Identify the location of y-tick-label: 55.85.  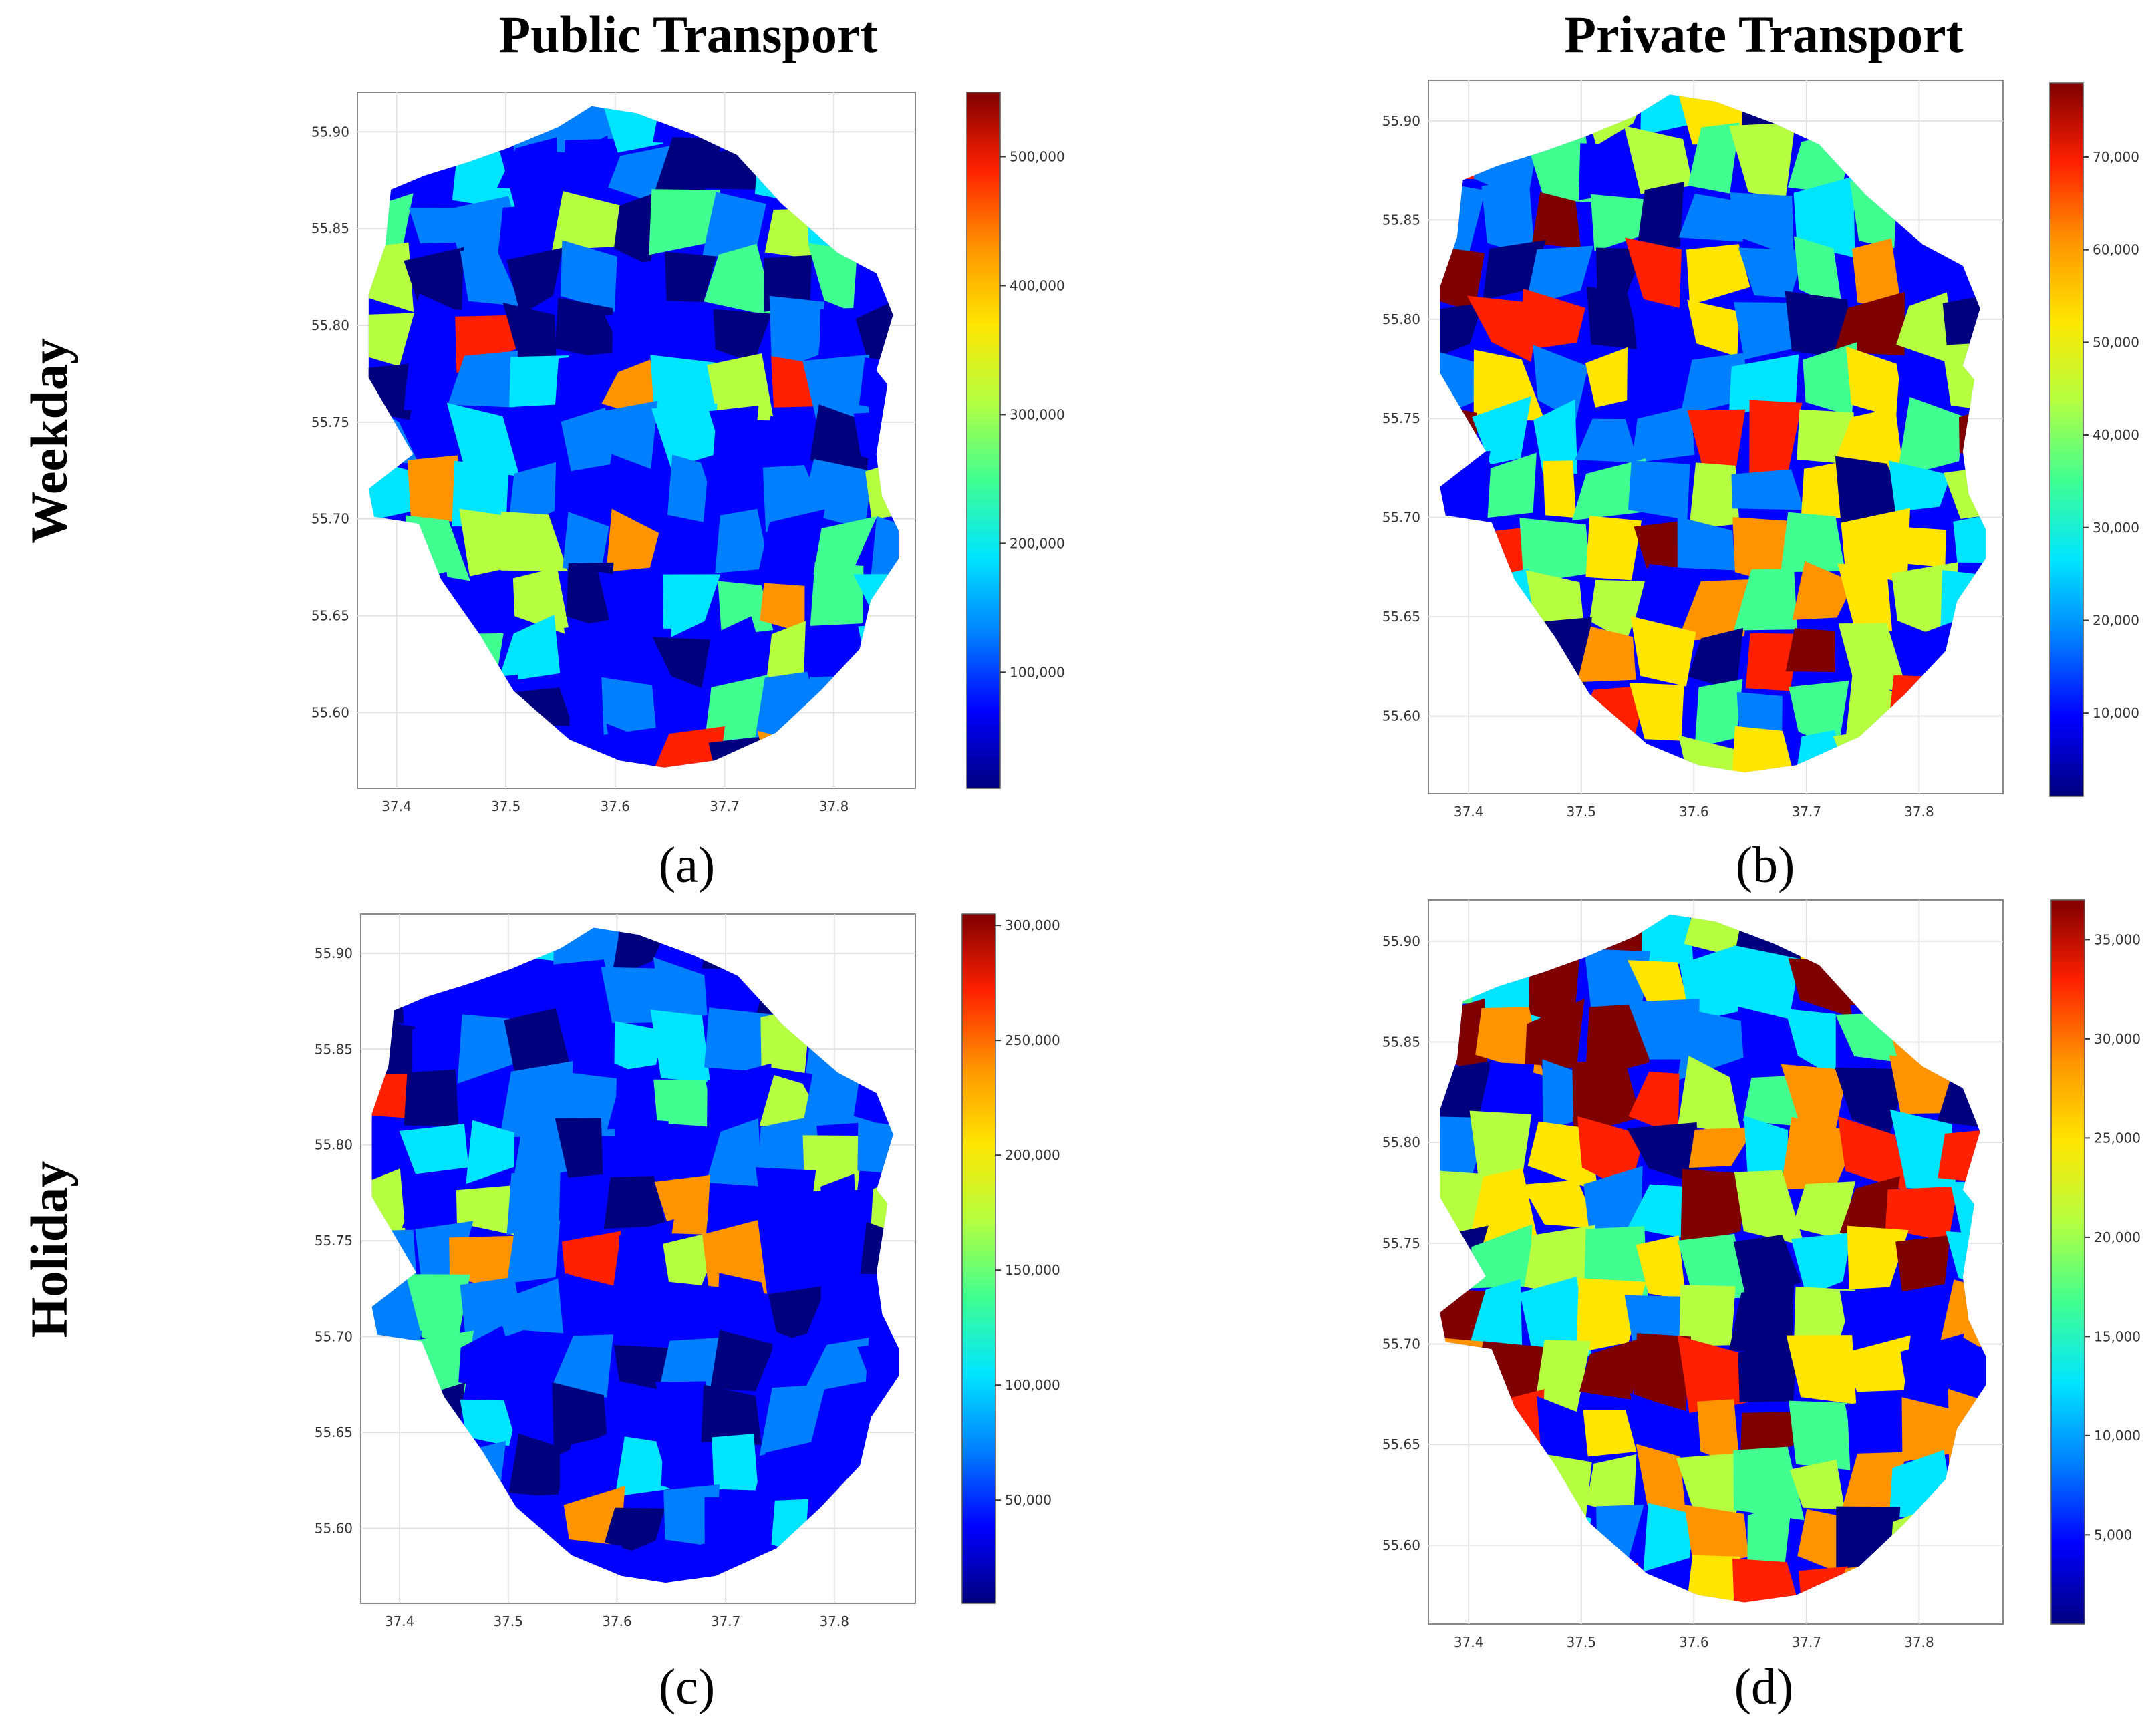
(1401, 1042).